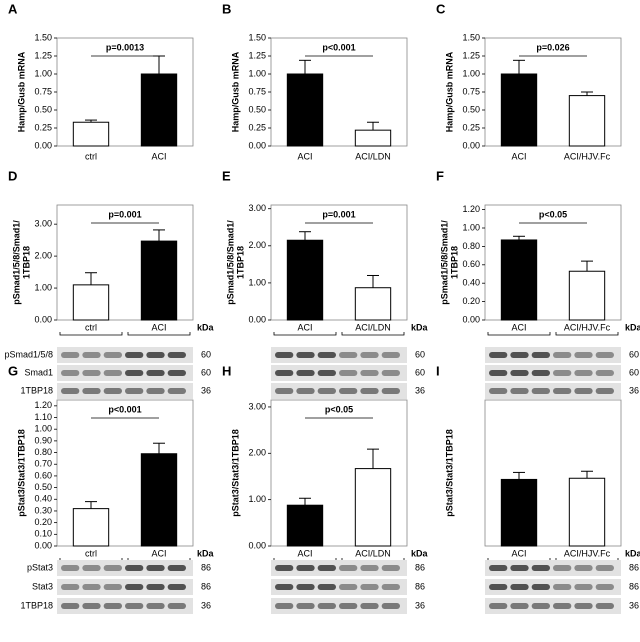  I want to click on blot-kda: 60, so click(420, 354).